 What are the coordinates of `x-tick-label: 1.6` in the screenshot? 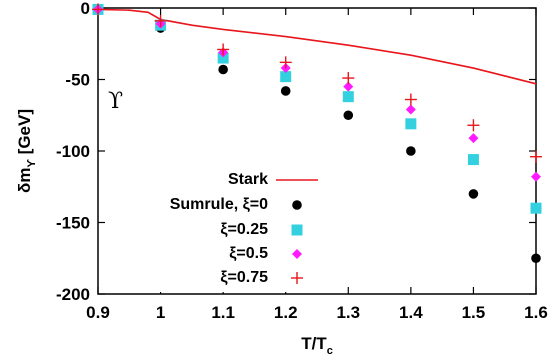 It's located at (536, 312).